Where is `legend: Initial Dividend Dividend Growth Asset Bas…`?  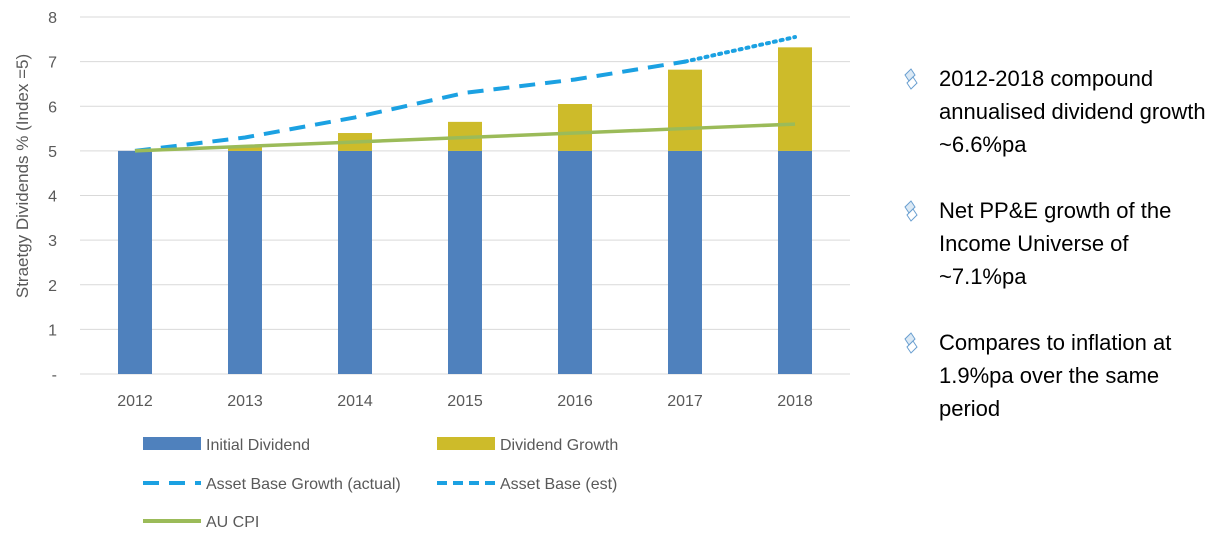
legend: Initial Dividend Dividend Growth Asset Bas… is located at coordinates (380, 484).